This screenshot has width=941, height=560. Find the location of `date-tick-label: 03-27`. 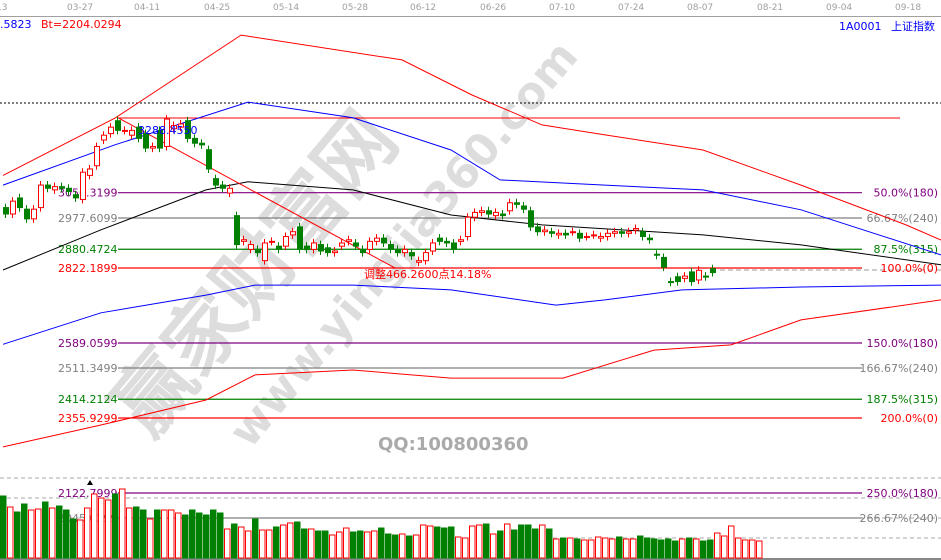

date-tick-label: 03-27 is located at coordinates (80, 8).